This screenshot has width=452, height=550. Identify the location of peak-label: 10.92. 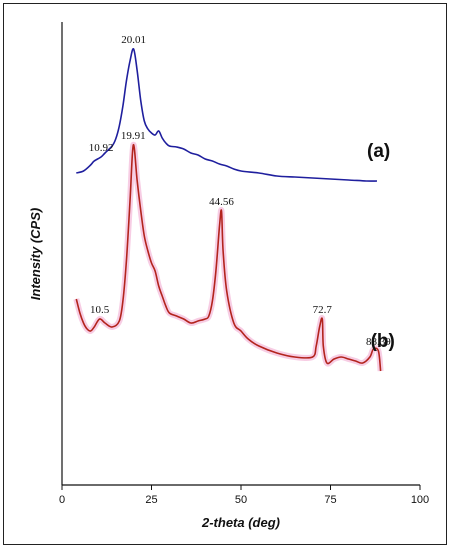
(101, 148).